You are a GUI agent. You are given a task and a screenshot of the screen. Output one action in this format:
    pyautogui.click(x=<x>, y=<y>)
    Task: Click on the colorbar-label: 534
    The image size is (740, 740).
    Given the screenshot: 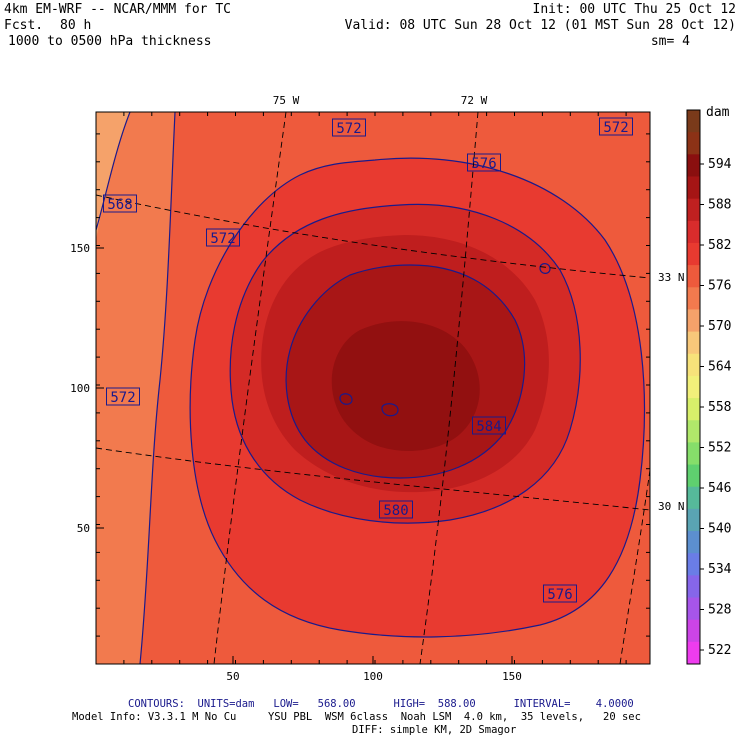 What is the action you would take?
    pyautogui.click(x=720, y=569)
    